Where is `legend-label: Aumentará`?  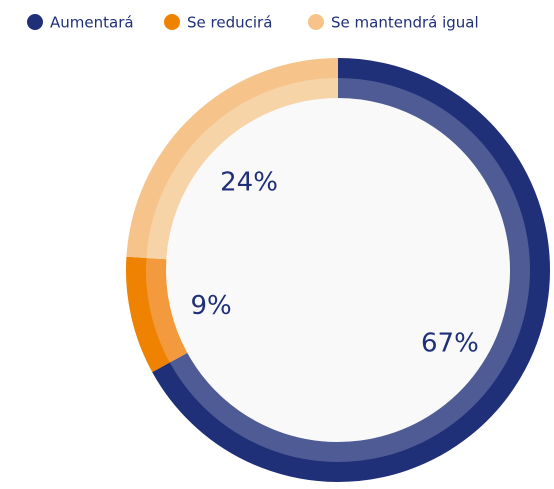 legend-label: Aumentará is located at coordinates (92, 23).